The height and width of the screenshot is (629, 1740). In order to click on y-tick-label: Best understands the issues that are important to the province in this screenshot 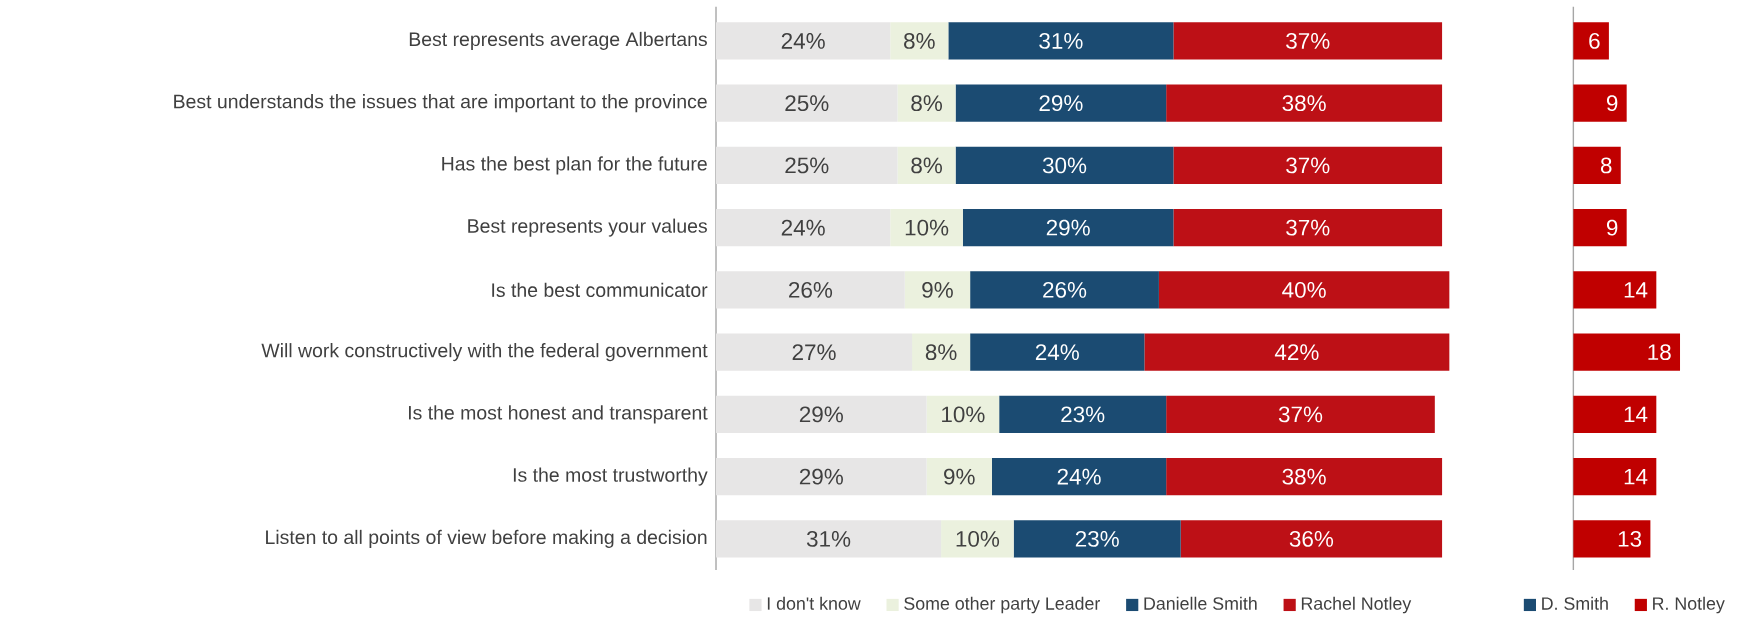, I will do `click(440, 103)`.